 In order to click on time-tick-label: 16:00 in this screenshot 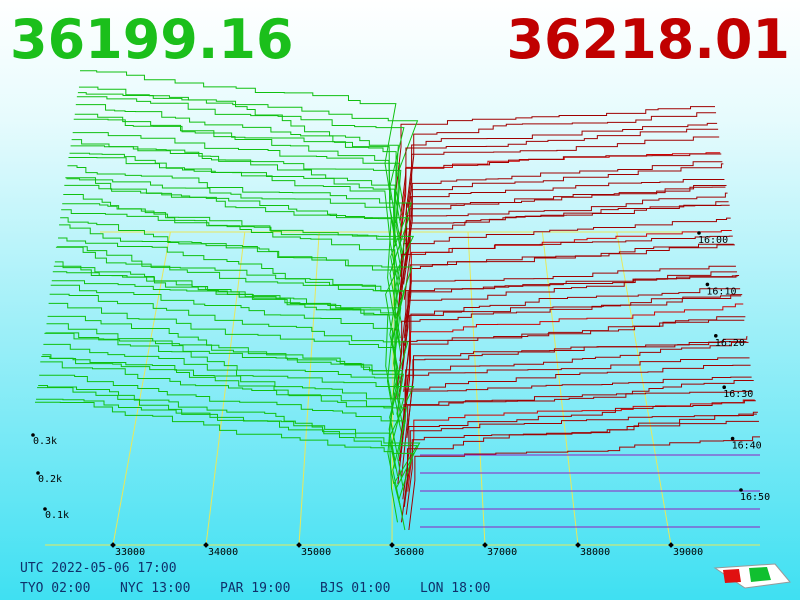, I will do `click(713, 240)`.